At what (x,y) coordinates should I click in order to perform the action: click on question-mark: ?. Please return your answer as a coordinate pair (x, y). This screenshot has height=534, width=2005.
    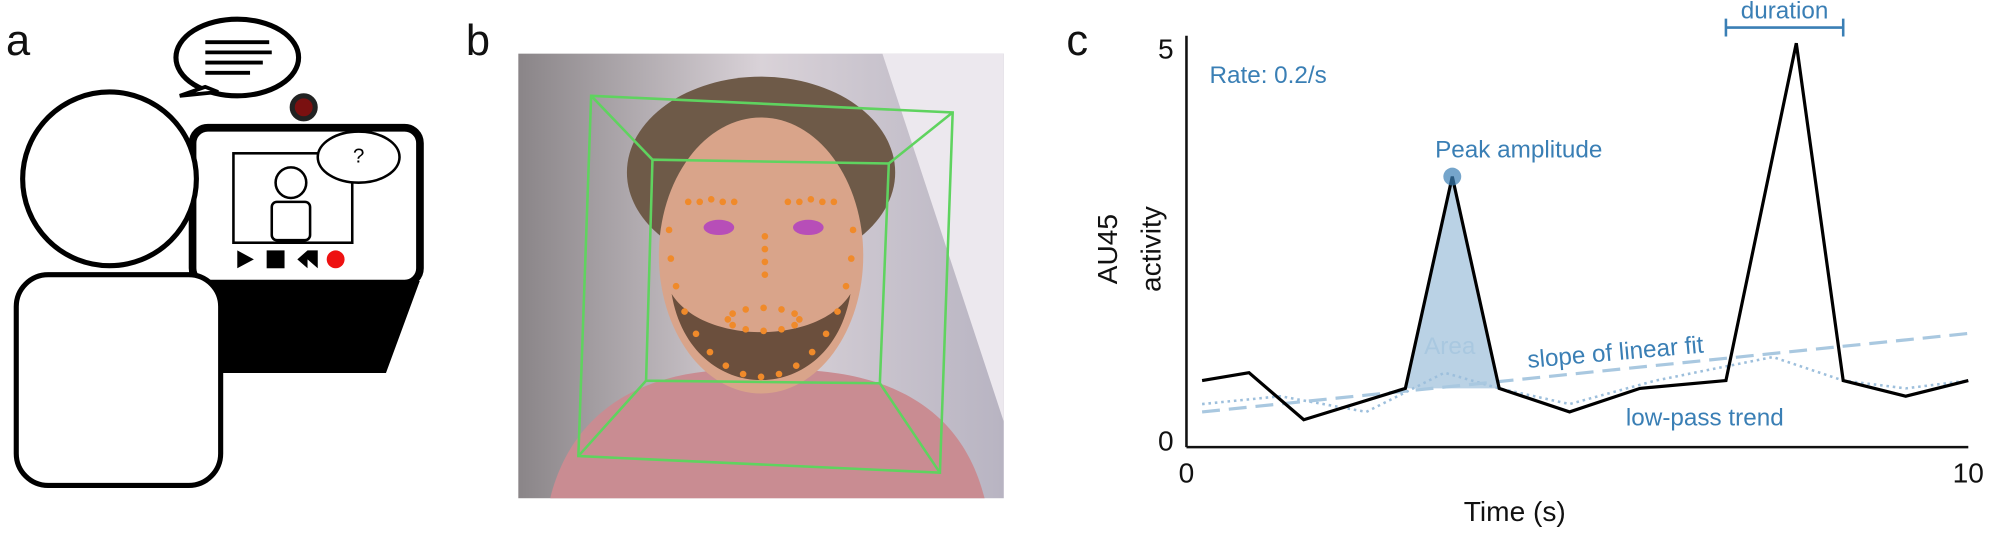
    Looking at the image, I should click on (358, 156).